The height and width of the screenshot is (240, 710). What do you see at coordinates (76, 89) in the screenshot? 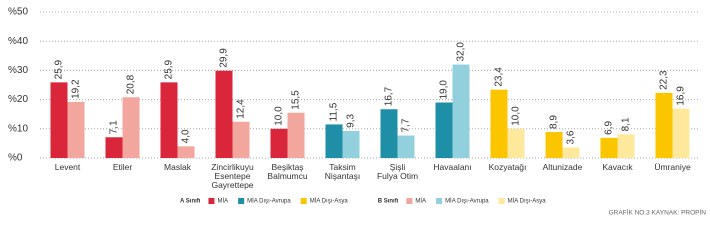
I see `value-label: 19,2` at bounding box center [76, 89].